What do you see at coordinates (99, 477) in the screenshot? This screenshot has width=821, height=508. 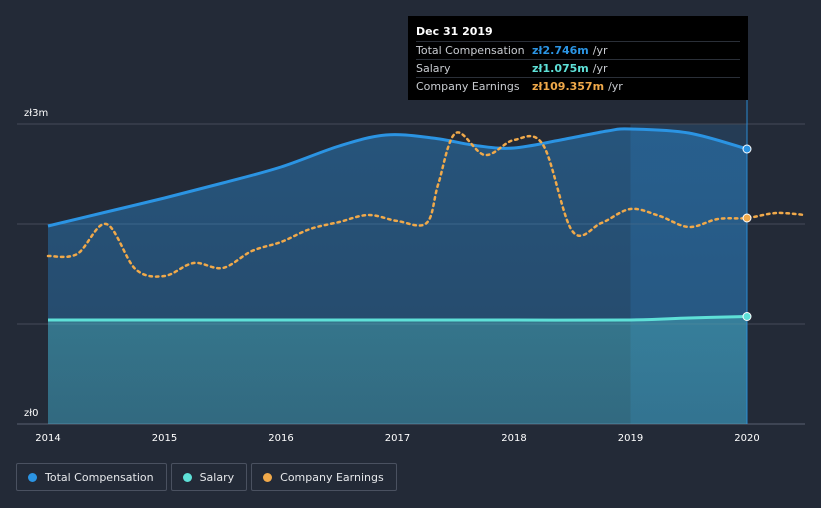 I see `legend-label: Total Compensation` at bounding box center [99, 477].